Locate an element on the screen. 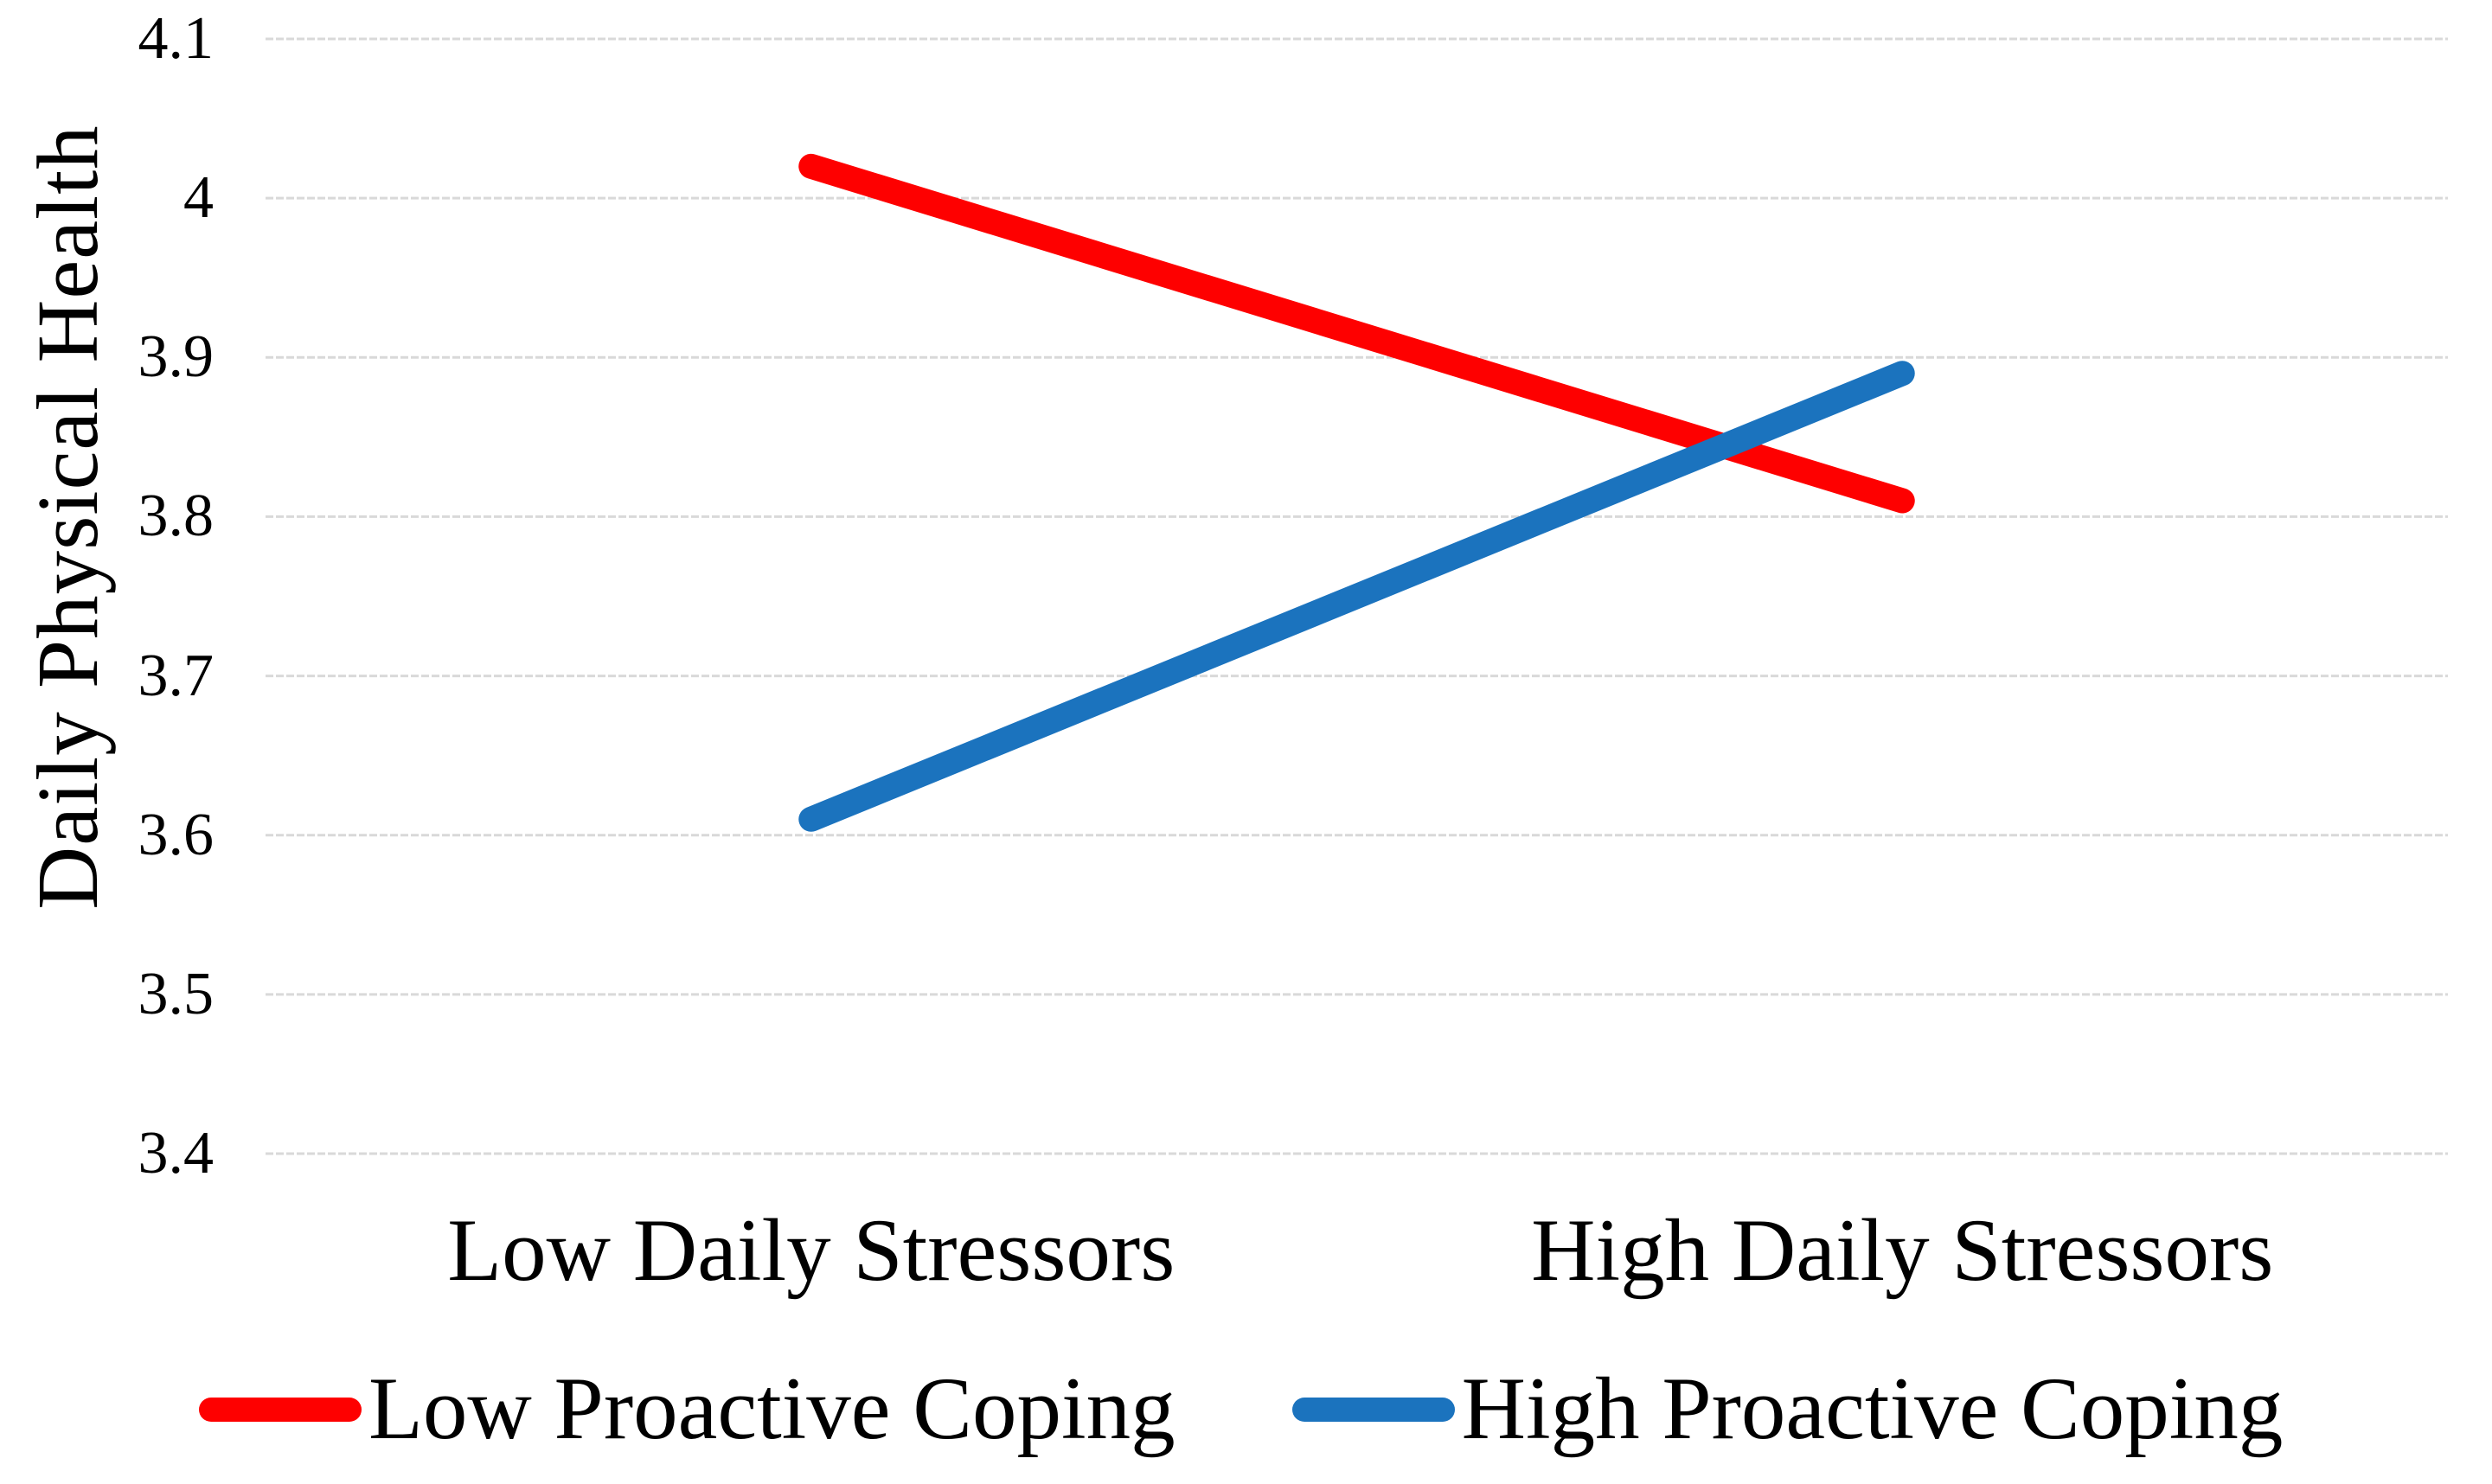 The image size is (2492, 1484). legend-item: High Proactive Coping is located at coordinates (1787, 1410).